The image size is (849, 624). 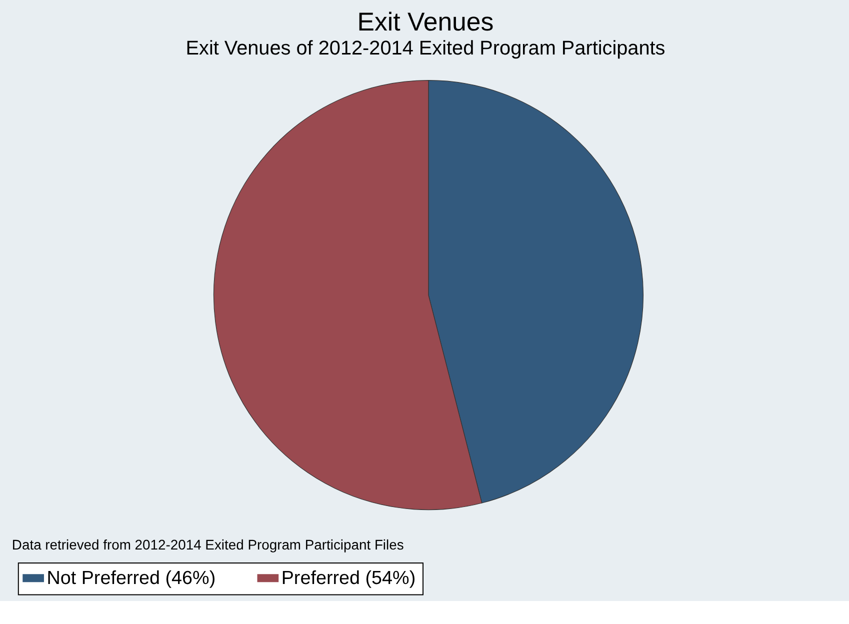 I want to click on text: Data retrieved from 2012-2014 Exited Program Participant Files, so click(x=208, y=544).